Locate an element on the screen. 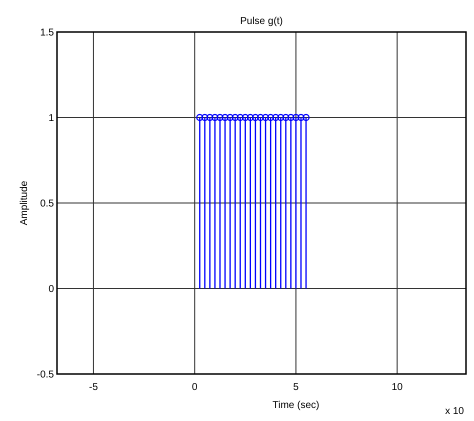 The height and width of the screenshot is (421, 474). y-tick-label: 0 is located at coordinates (51, 289).